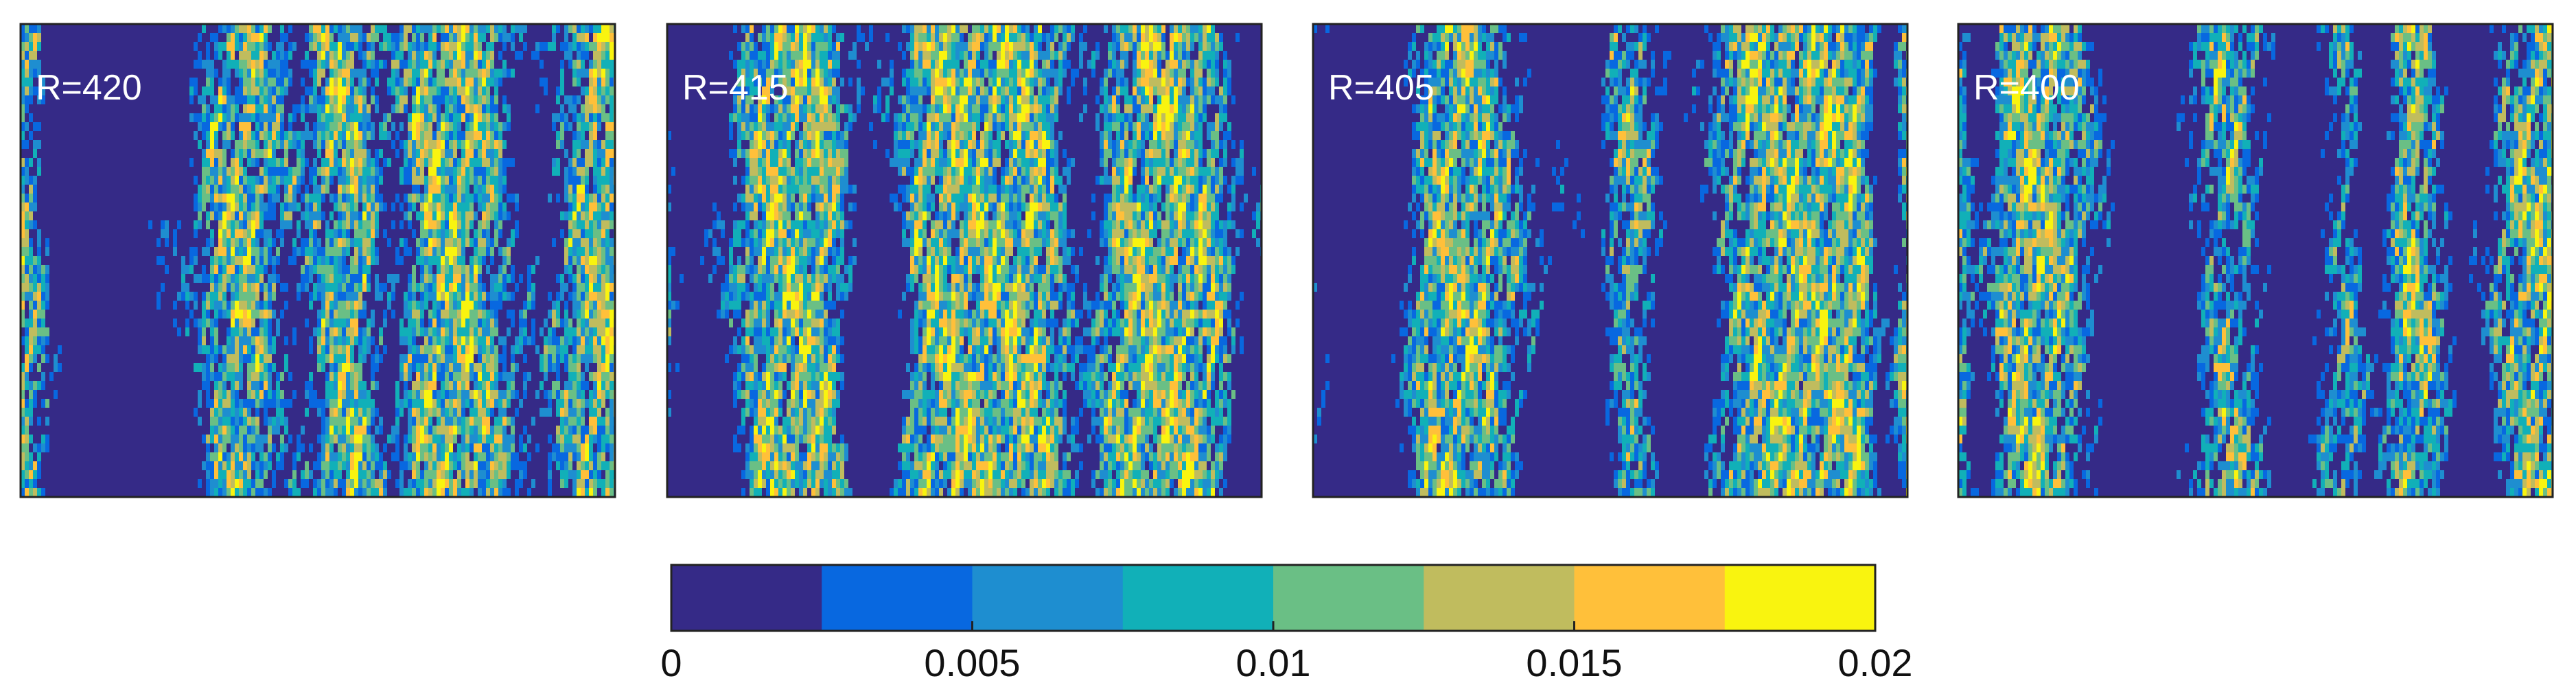 This screenshot has width=2576, height=694. What do you see at coordinates (2026, 88) in the screenshot?
I see `panel-label: R=400` at bounding box center [2026, 88].